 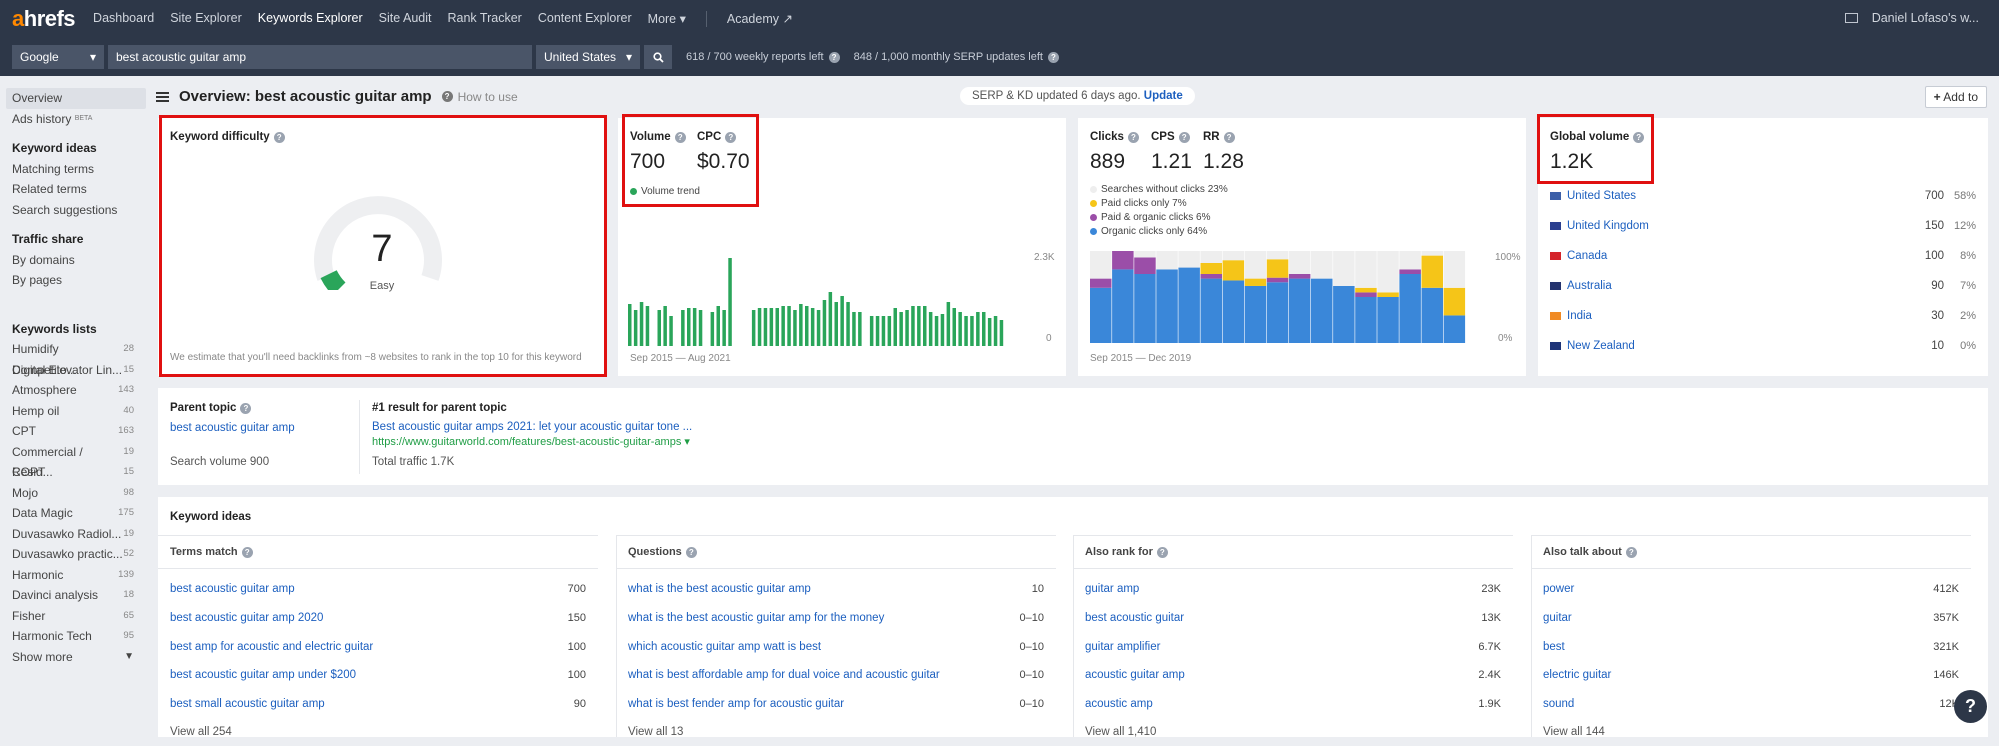 I want to click on keyword-list-item: Harmonic 139, so click(x=73, y=575).